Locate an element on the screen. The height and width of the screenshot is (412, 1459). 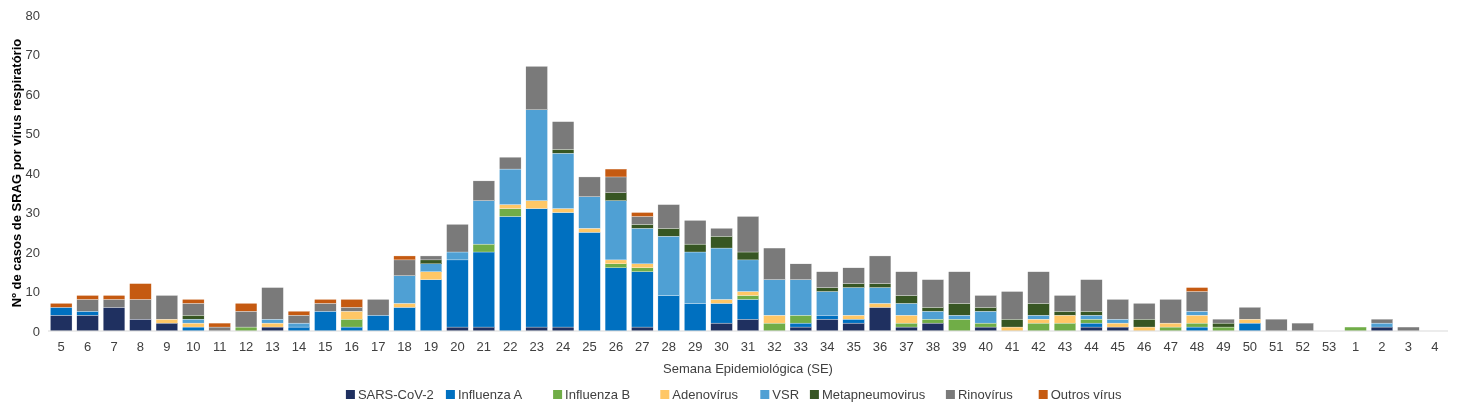
x-tick-label: 37 is located at coordinates (906, 346).